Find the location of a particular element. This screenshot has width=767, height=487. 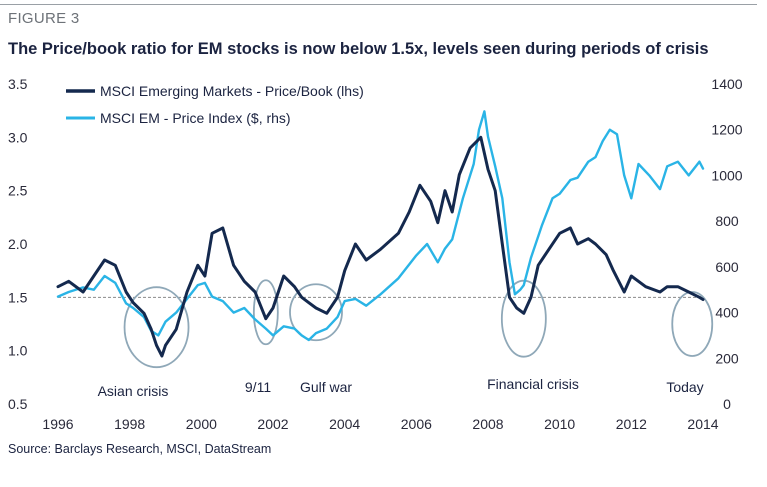

annotation-label: Today is located at coordinates (684, 387).